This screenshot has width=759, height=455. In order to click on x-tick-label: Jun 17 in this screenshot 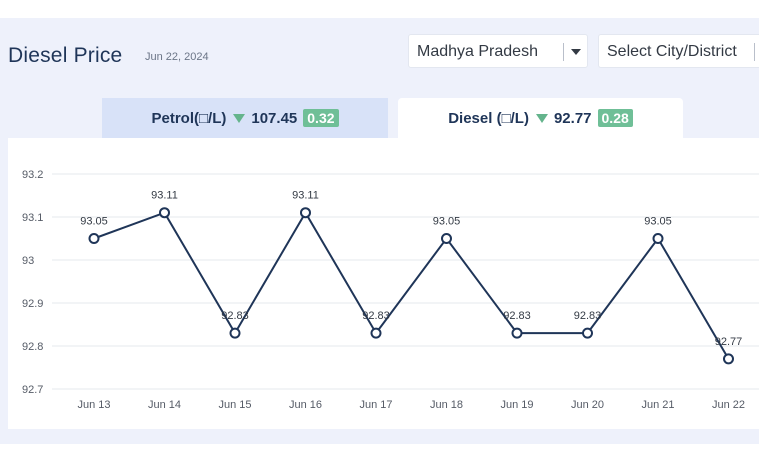, I will do `click(375, 405)`.